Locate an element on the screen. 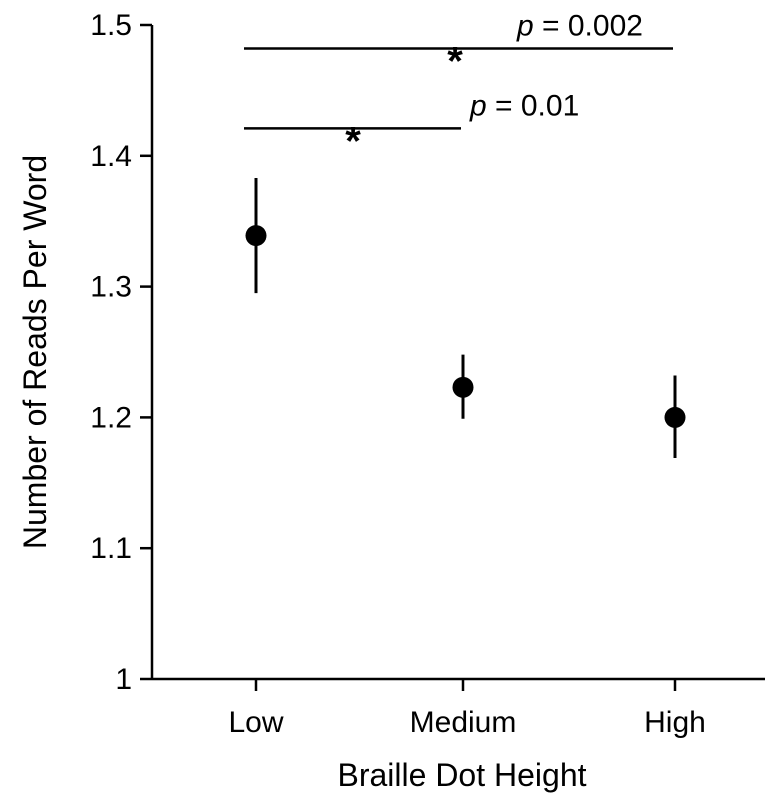 This screenshot has width=770, height=793. p-value-label: p = 0.01 is located at coordinates (524, 105).